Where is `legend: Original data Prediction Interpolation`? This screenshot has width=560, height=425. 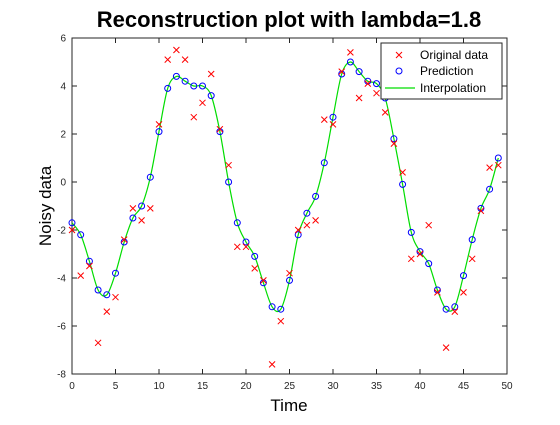
legend: Original data Prediction Interpolation is located at coordinates (441, 71).